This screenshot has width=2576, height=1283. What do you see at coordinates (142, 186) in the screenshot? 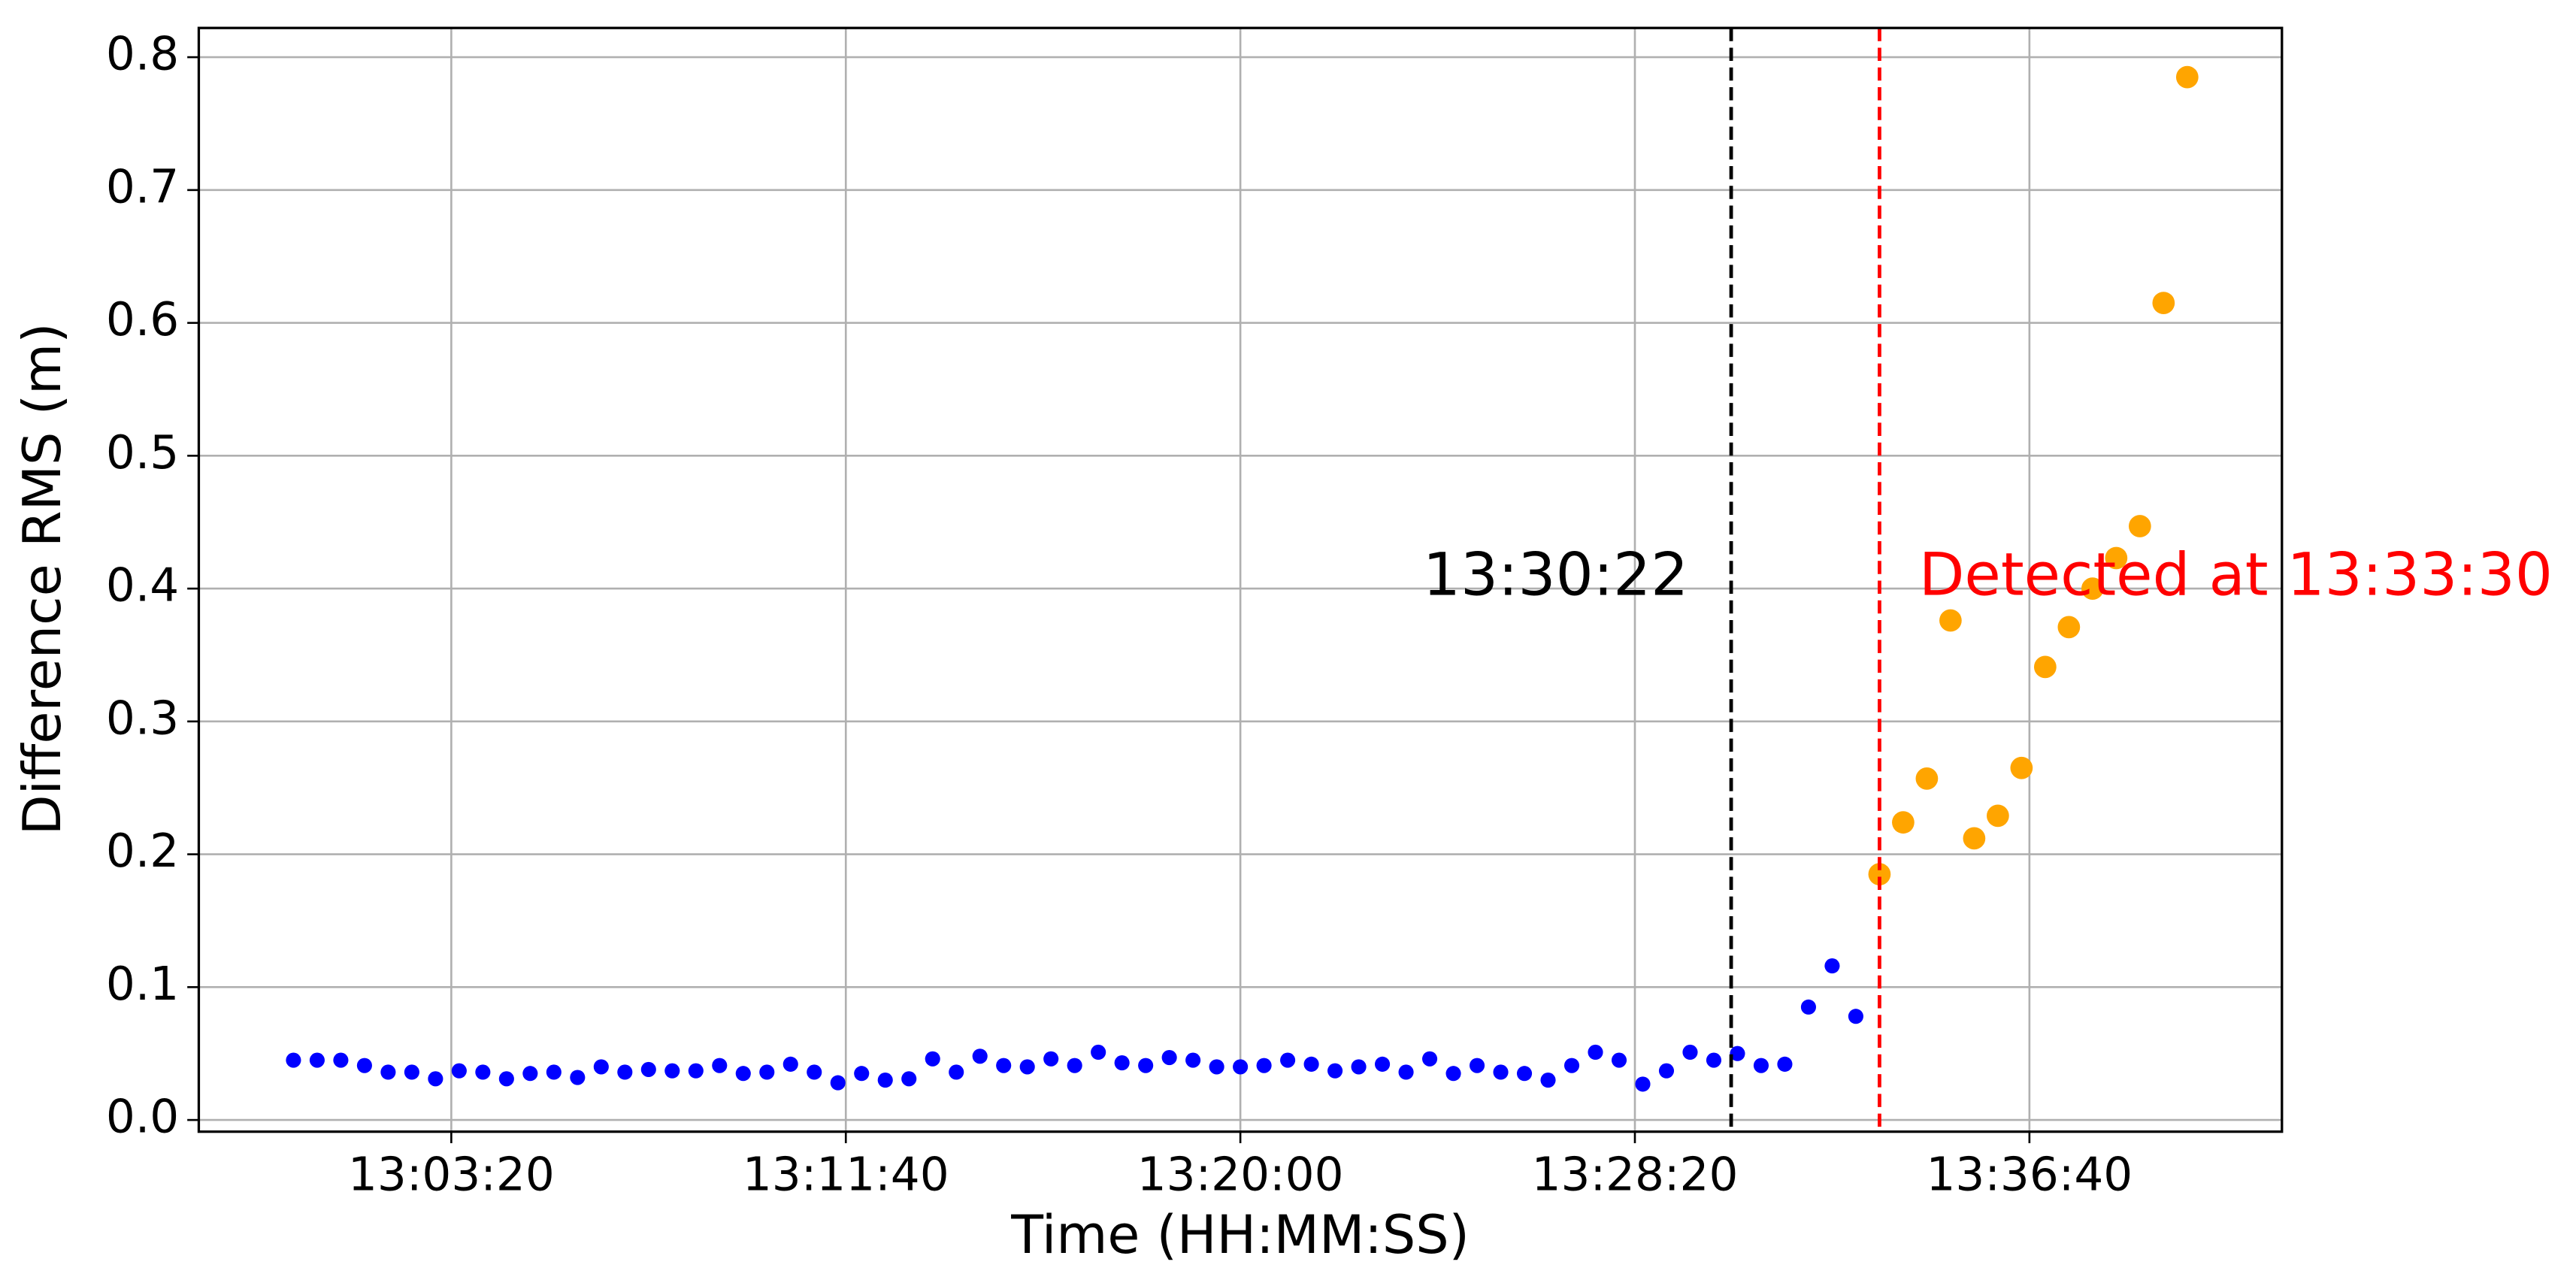
I see `y-tick-label: 0.7` at bounding box center [142, 186].